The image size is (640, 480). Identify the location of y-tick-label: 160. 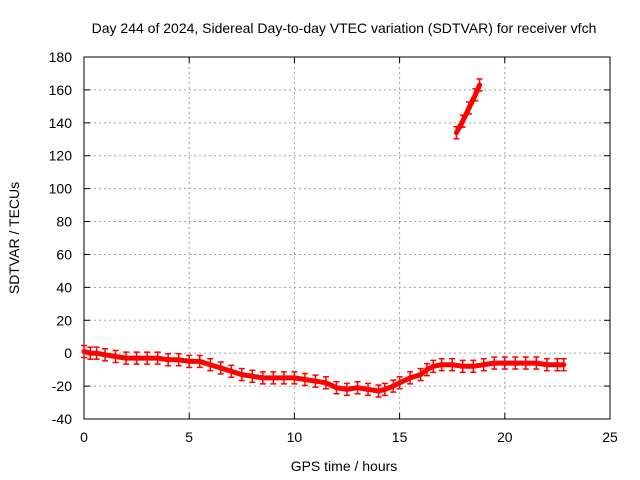
(61, 90).